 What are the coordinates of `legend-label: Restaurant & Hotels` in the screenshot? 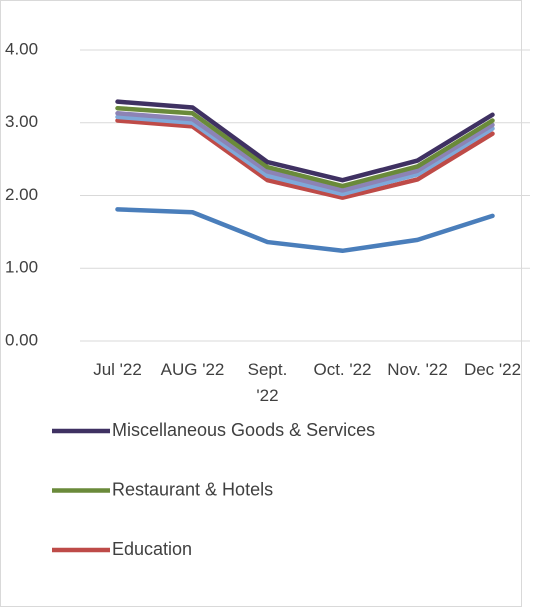 It's located at (192, 489).